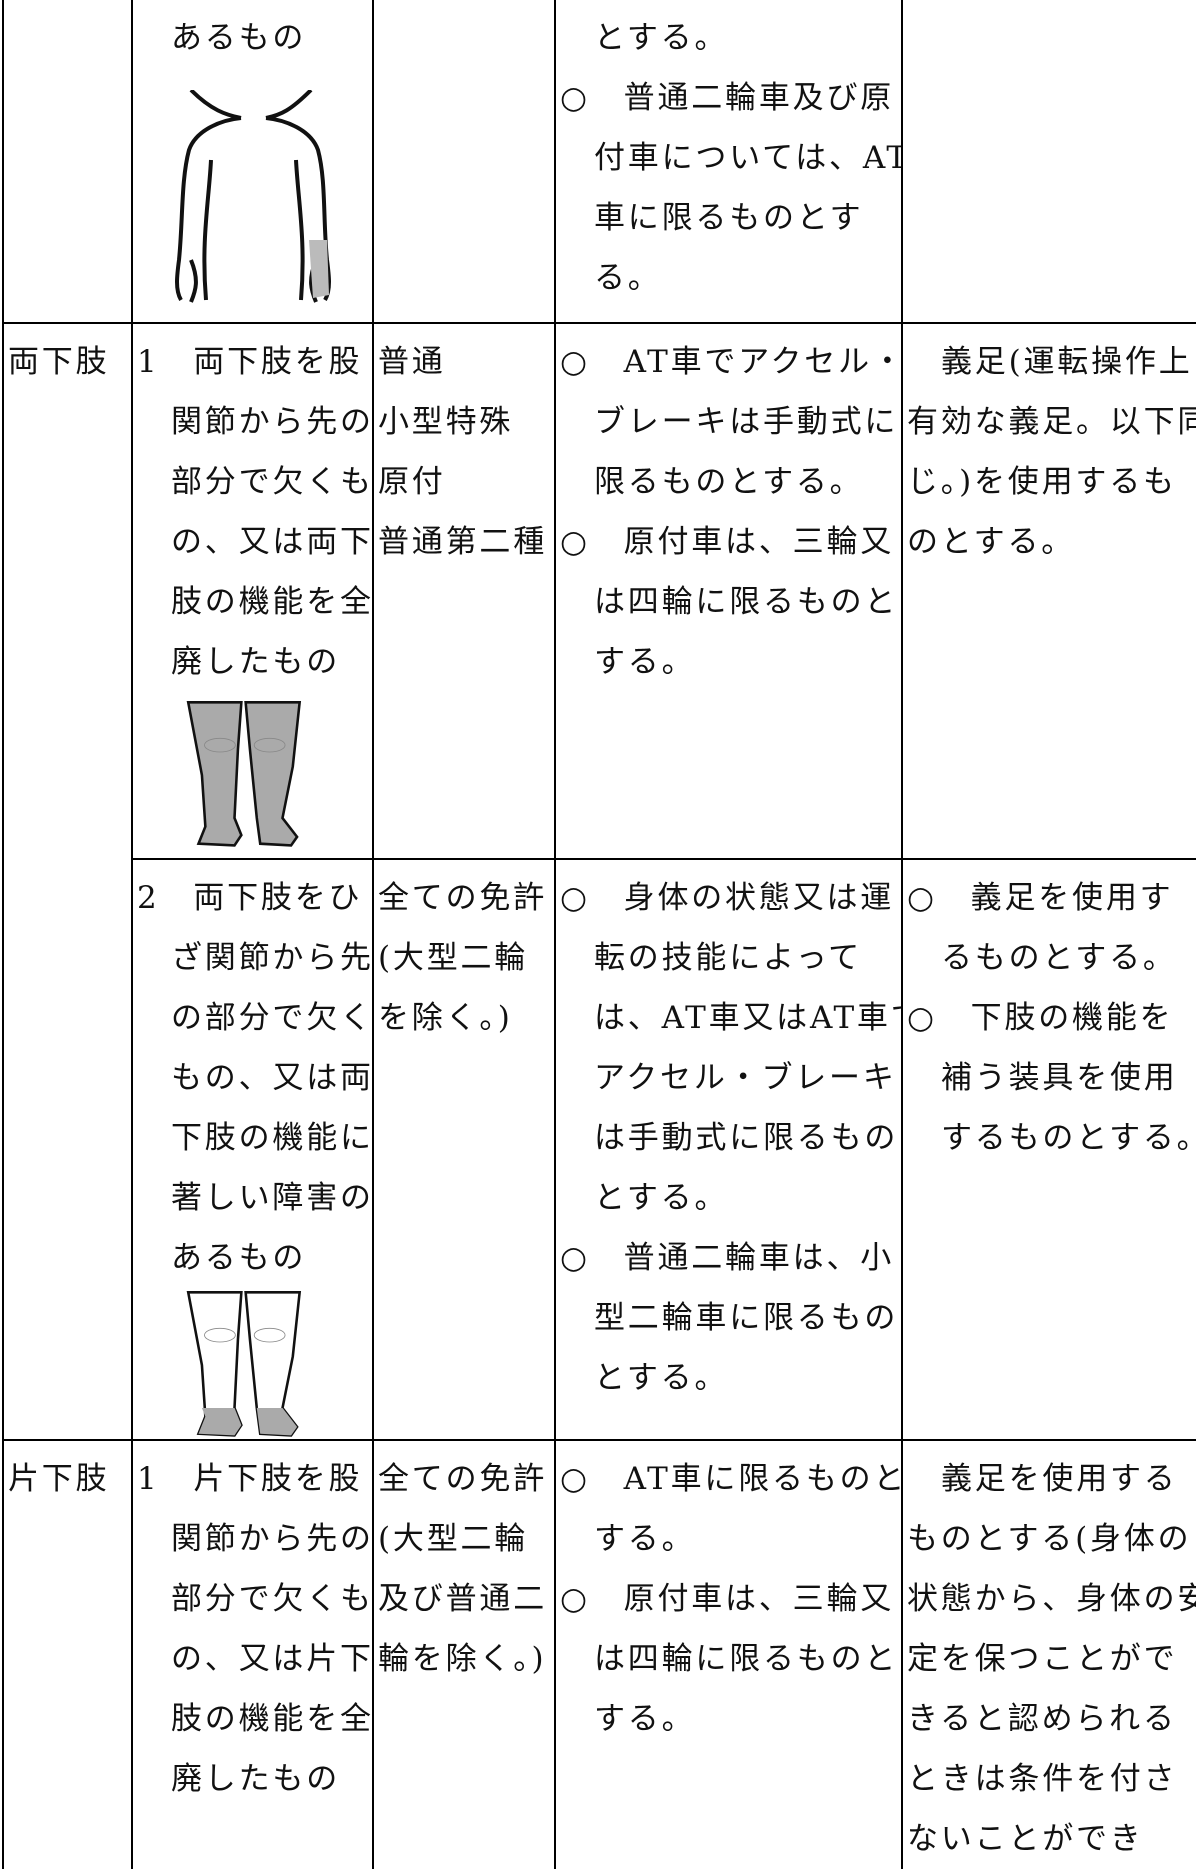 The width and height of the screenshot is (1196, 1869). I want to click on table-cell: ○ 義足を使用するものとする。 ○ 下肢の機能を補う装具を使用 するものとする。, so click(1048, 1149).